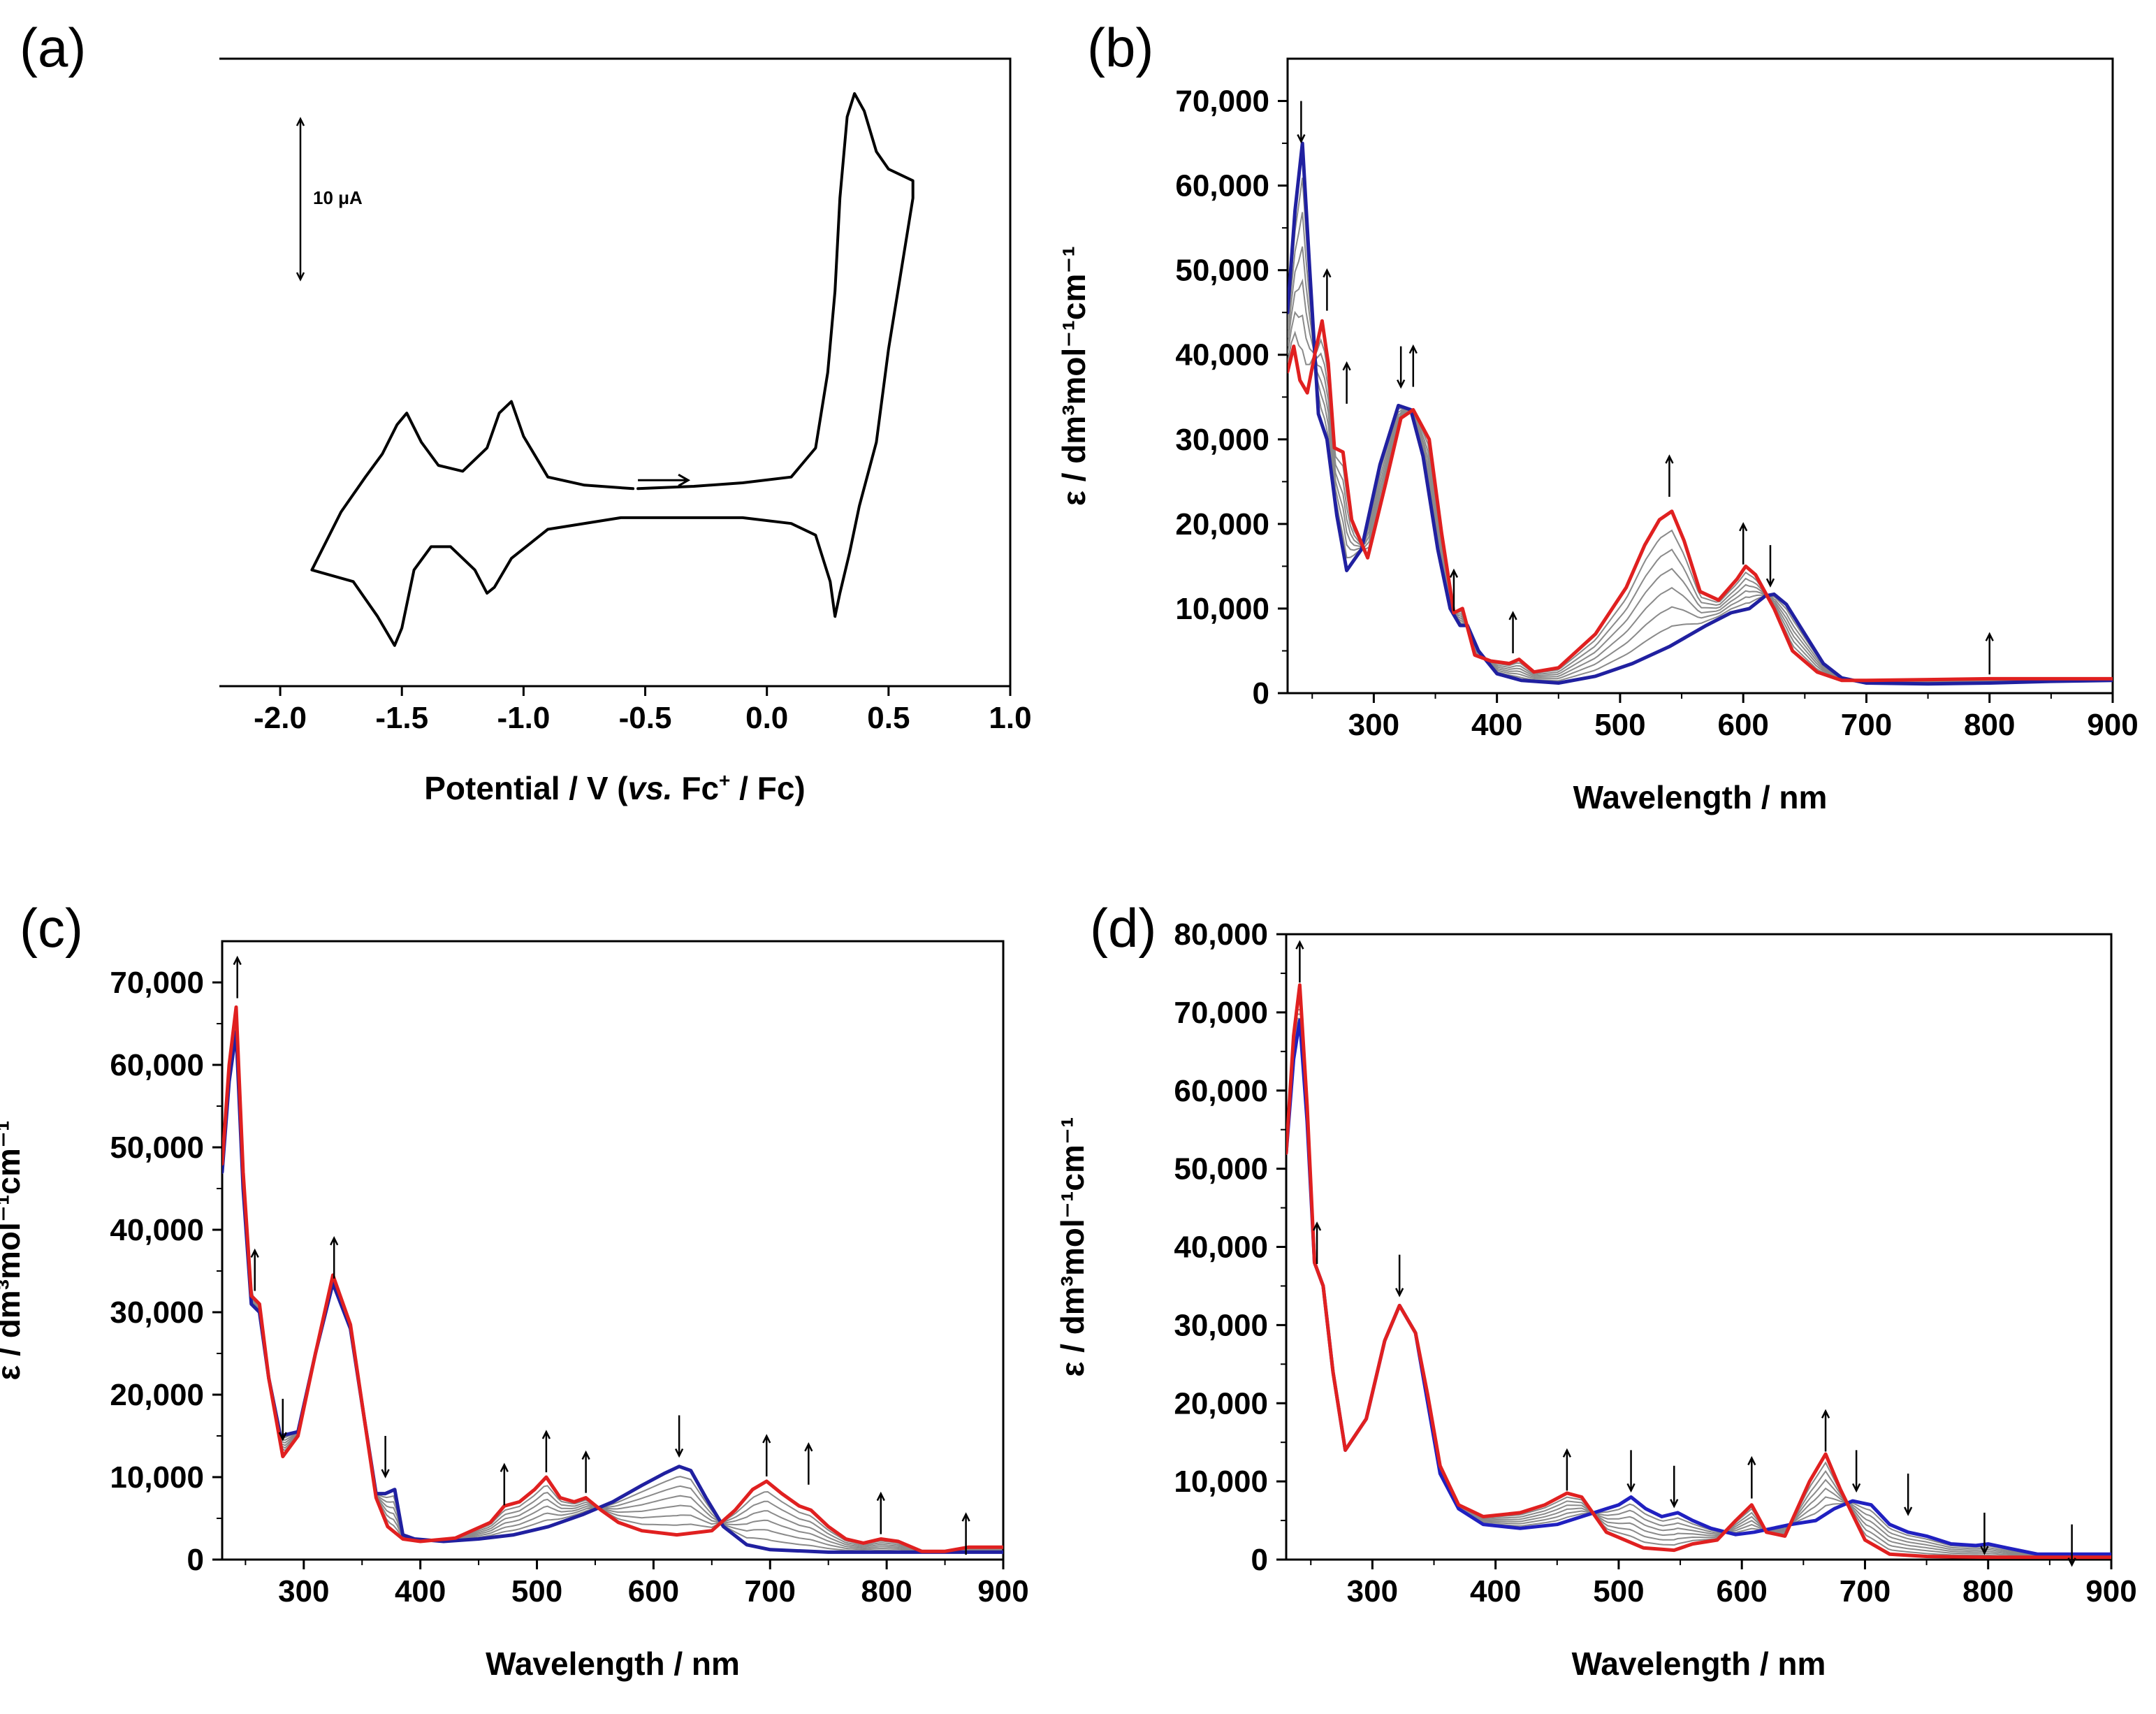 Image resolution: width=2156 pixels, height=1714 pixels. I want to click on x-tick-label: -1.5, so click(401, 718).